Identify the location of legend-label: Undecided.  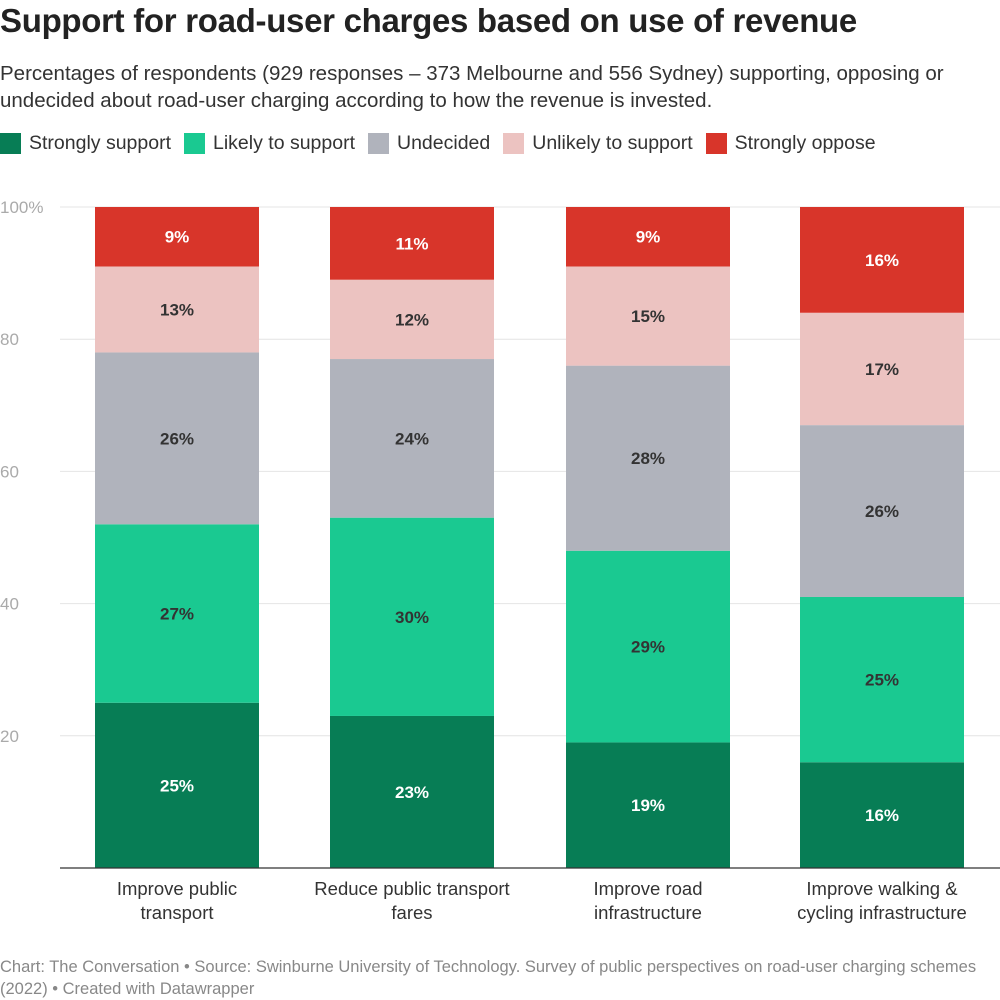
(444, 143).